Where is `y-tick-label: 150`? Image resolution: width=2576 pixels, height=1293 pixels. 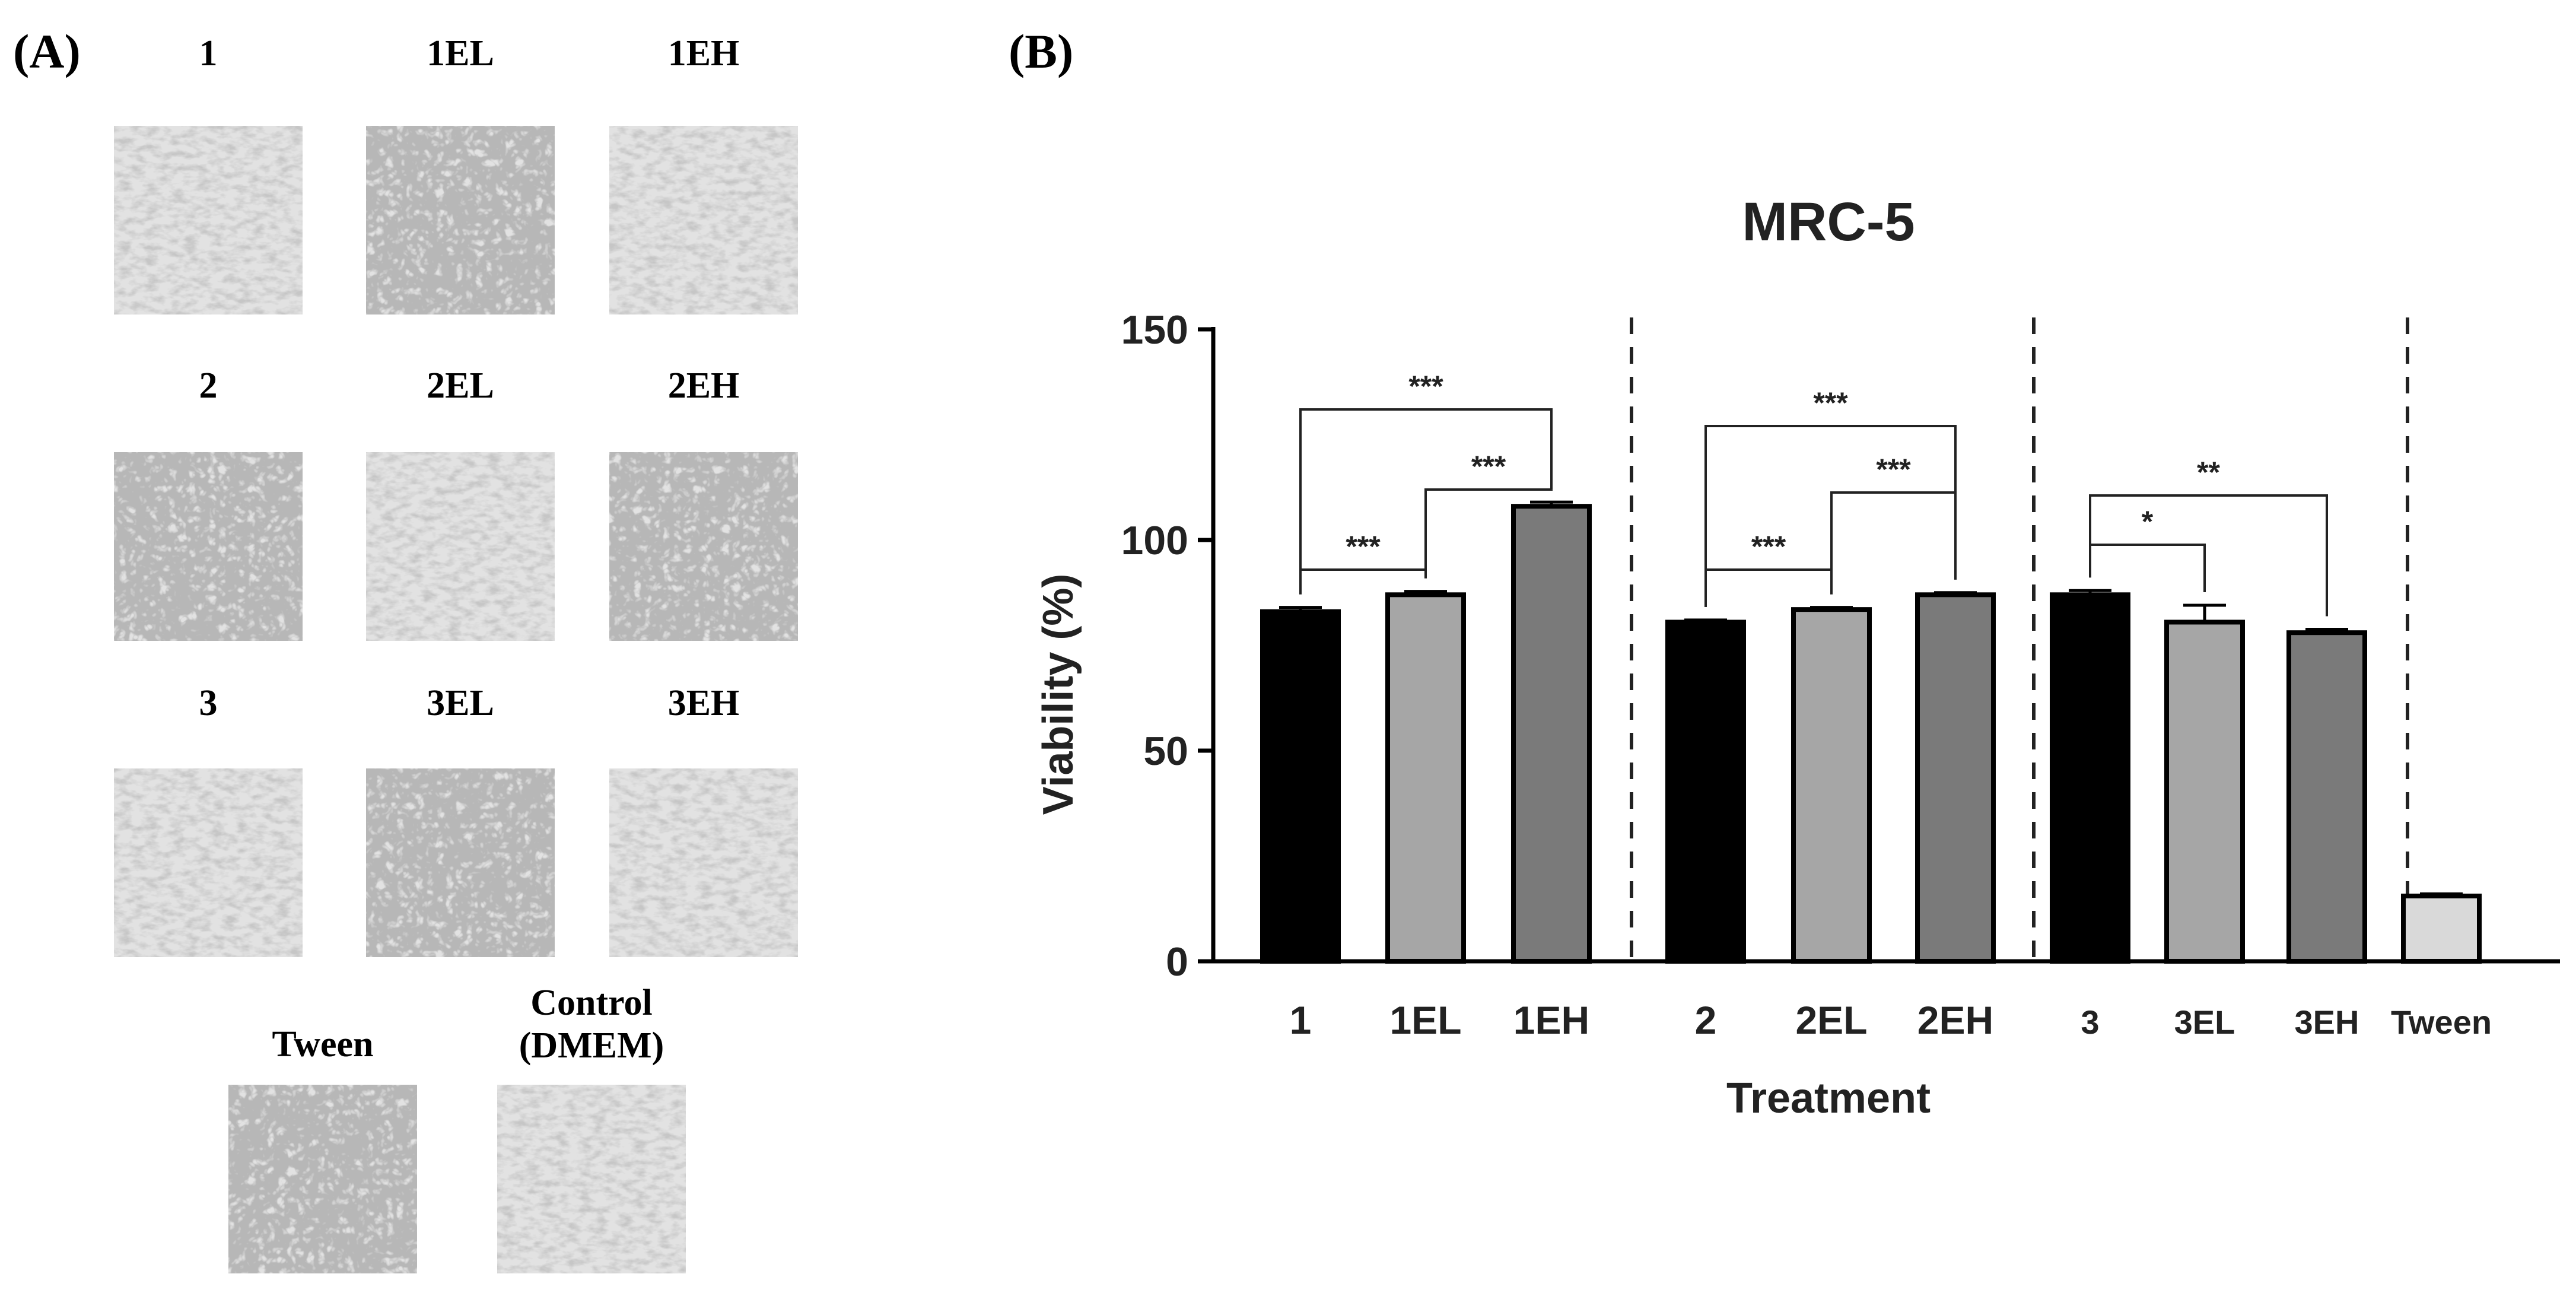 y-tick-label: 150 is located at coordinates (1154, 329).